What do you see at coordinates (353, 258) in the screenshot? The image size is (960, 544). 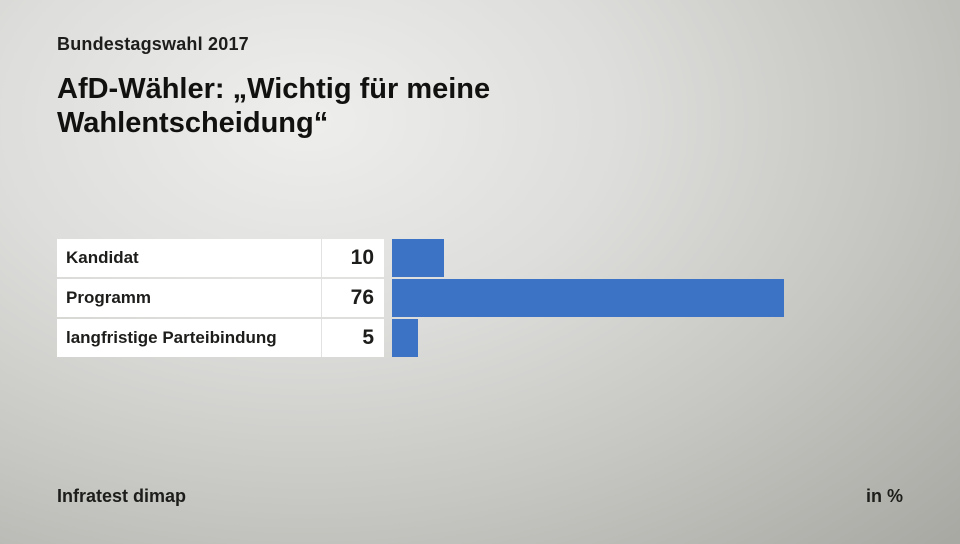 I see `value-label: 10` at bounding box center [353, 258].